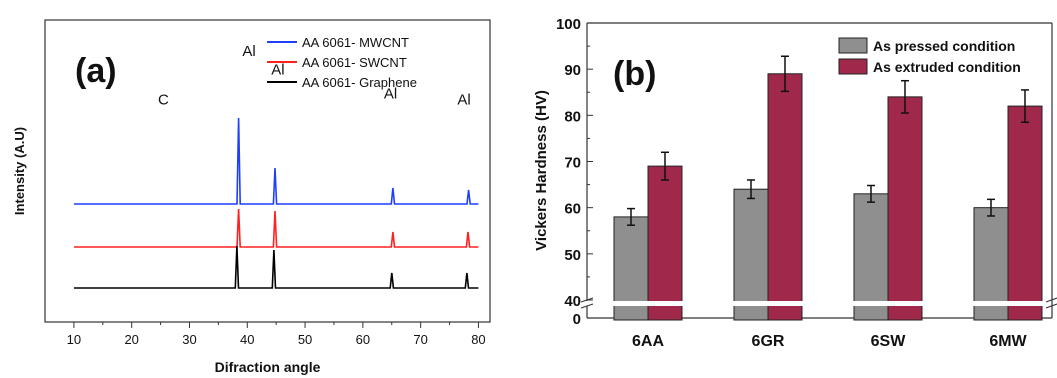  Describe the element at coordinates (768, 341) in the screenshot. I see `category-label: 6GR` at that location.